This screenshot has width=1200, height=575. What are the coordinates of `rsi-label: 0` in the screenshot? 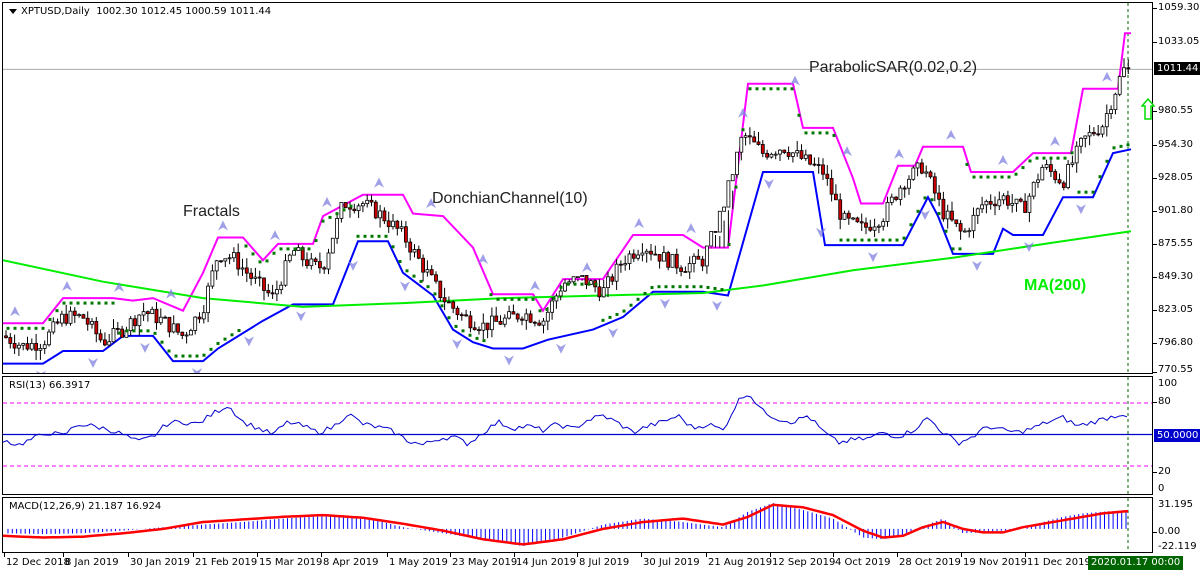 It's located at (1161, 488).